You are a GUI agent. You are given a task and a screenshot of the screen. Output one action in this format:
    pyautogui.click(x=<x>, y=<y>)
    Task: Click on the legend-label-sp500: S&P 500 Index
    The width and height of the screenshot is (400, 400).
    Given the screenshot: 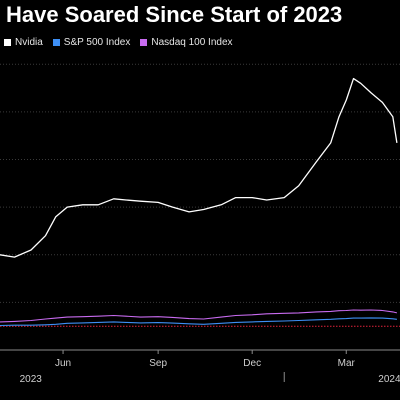 What is the action you would take?
    pyautogui.click(x=97, y=42)
    